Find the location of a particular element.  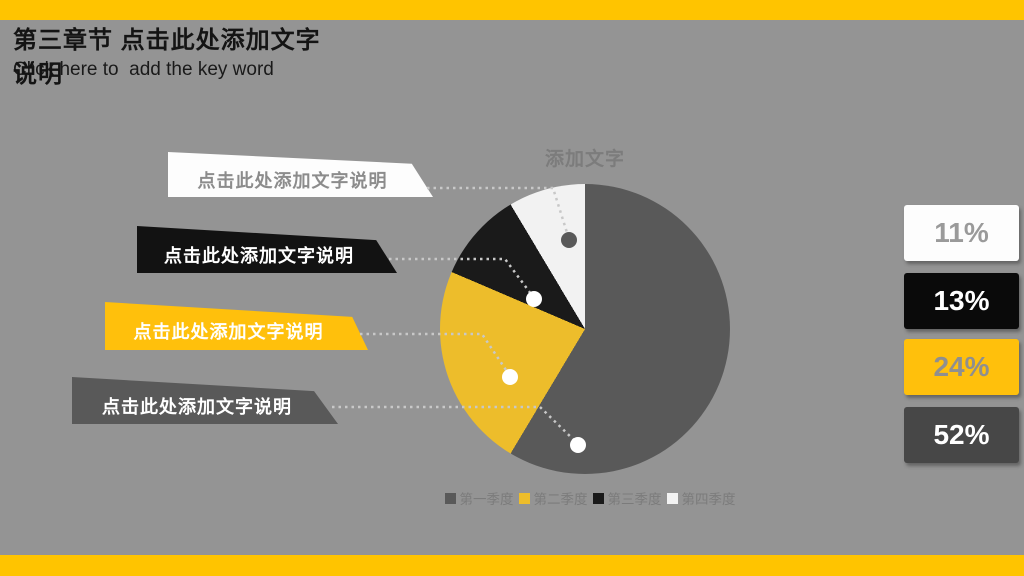

percent-box-13: 13% is located at coordinates (961, 301).